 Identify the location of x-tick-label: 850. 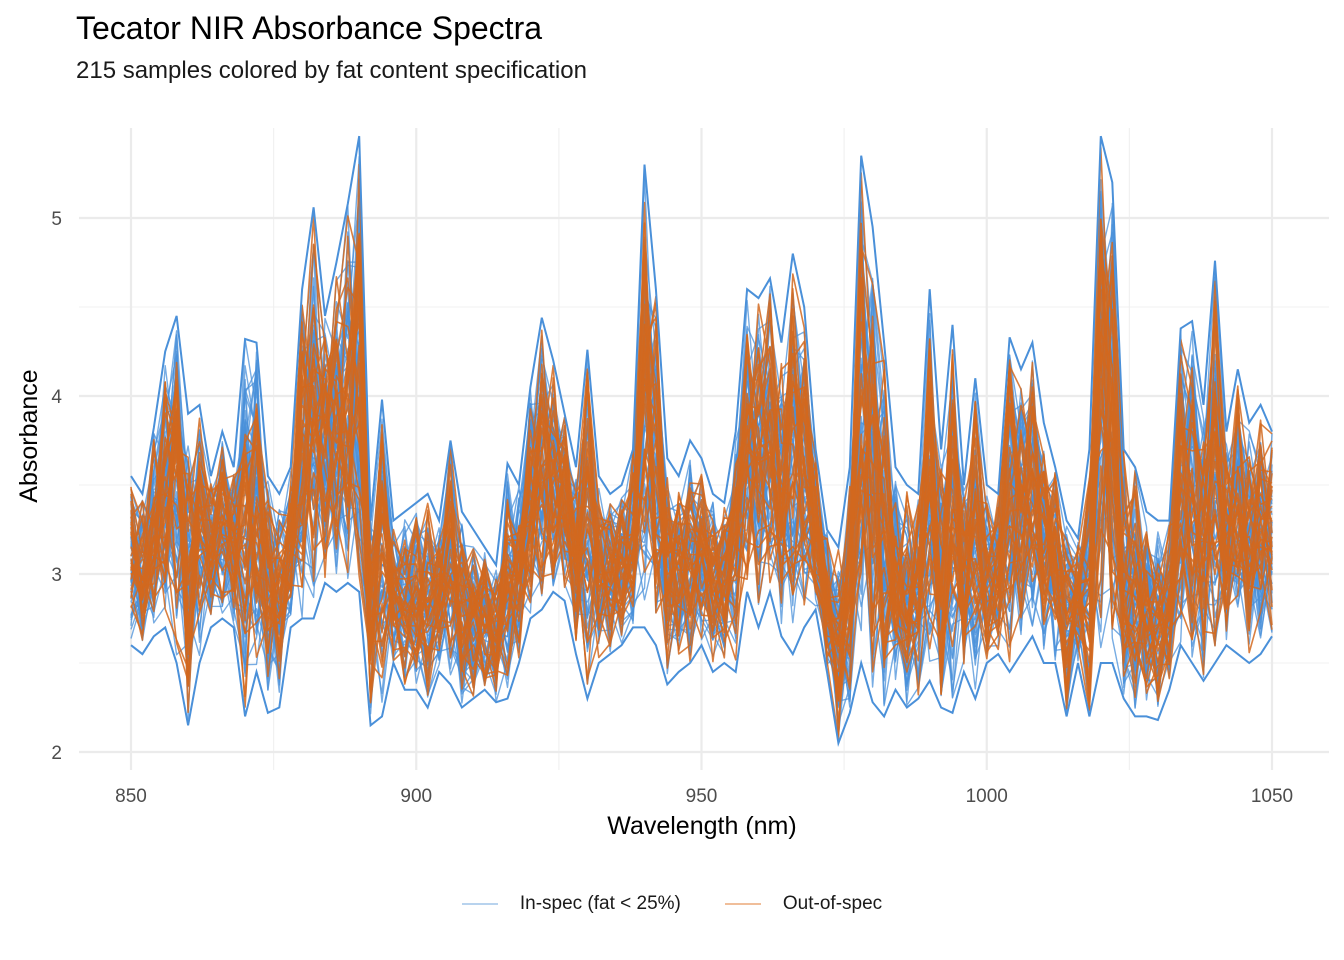
(131, 796).